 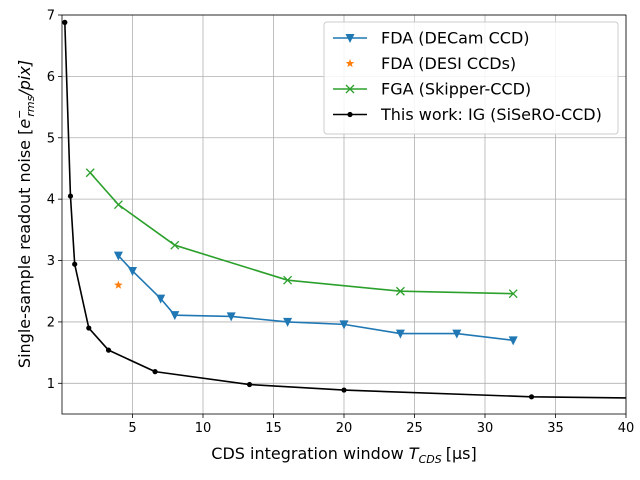 I want to click on legend-item: FDA (DECam CCD), so click(x=431, y=38).